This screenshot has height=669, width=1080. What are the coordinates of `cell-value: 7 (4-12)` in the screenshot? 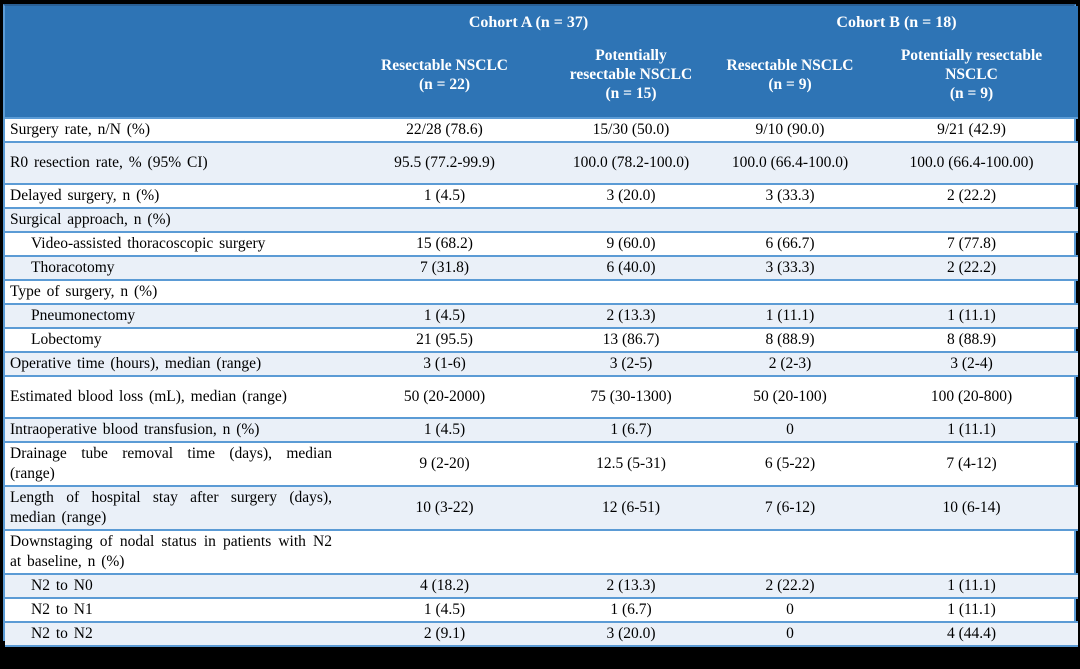 It's located at (972, 463).